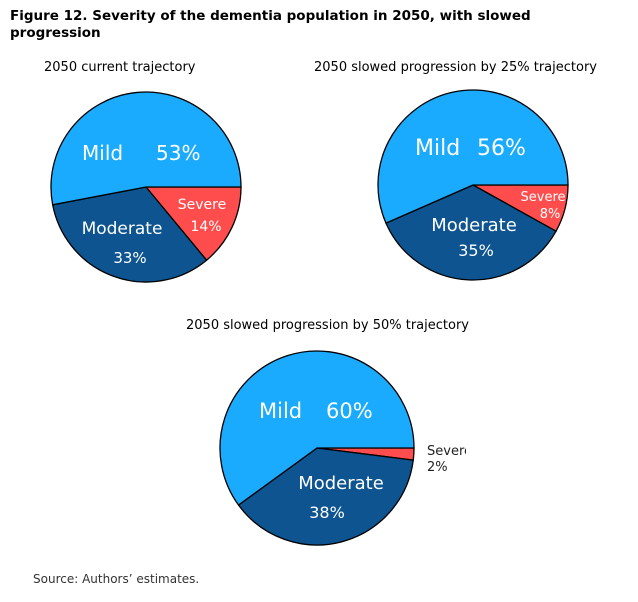 The image size is (638, 602). Describe the element at coordinates (476, 250) in the screenshot. I see `pie-label-moderate-value: 35%` at that location.